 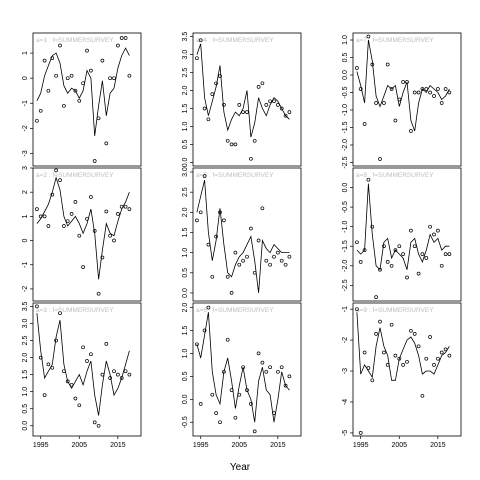 What do you see at coordinates (345, 433) in the screenshot?
I see `y-tick-label: -5` at bounding box center [345, 433].